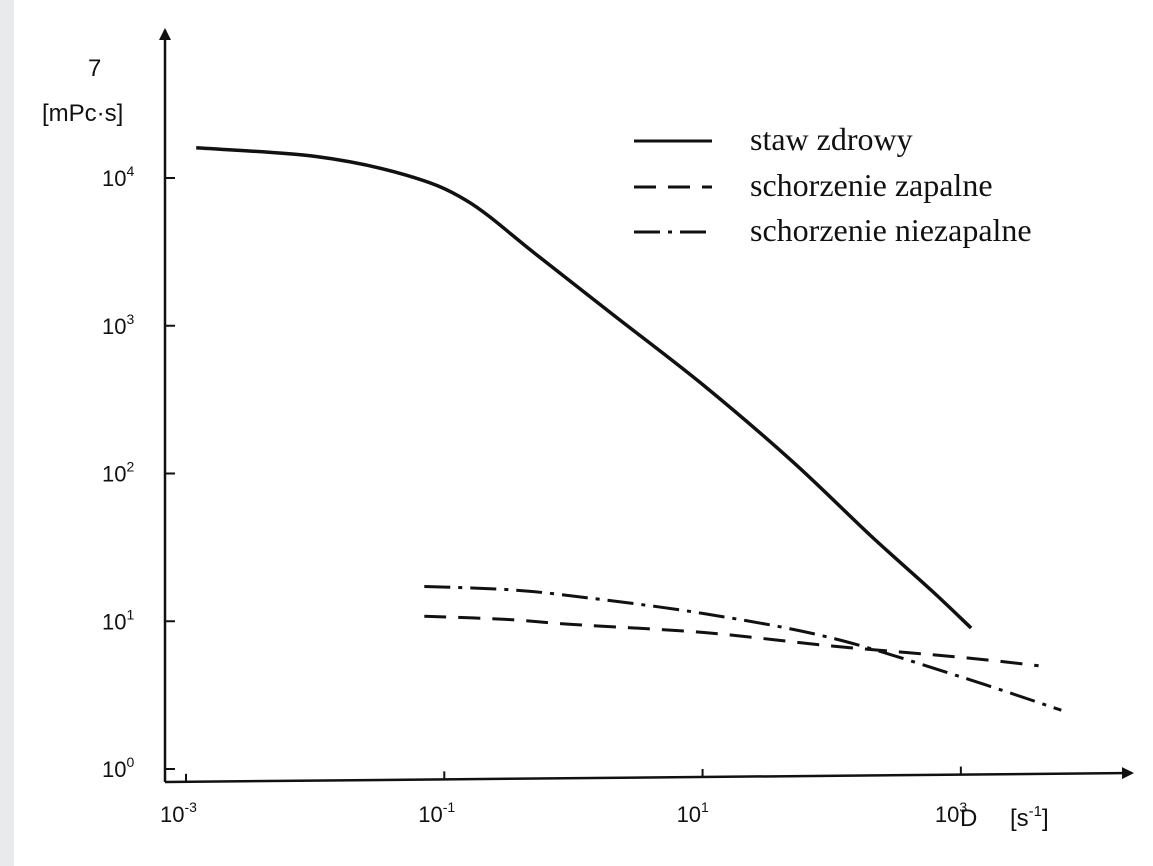 The width and height of the screenshot is (1153, 866). What do you see at coordinates (130, 171) in the screenshot?
I see `y-tick-exp: 4` at bounding box center [130, 171].